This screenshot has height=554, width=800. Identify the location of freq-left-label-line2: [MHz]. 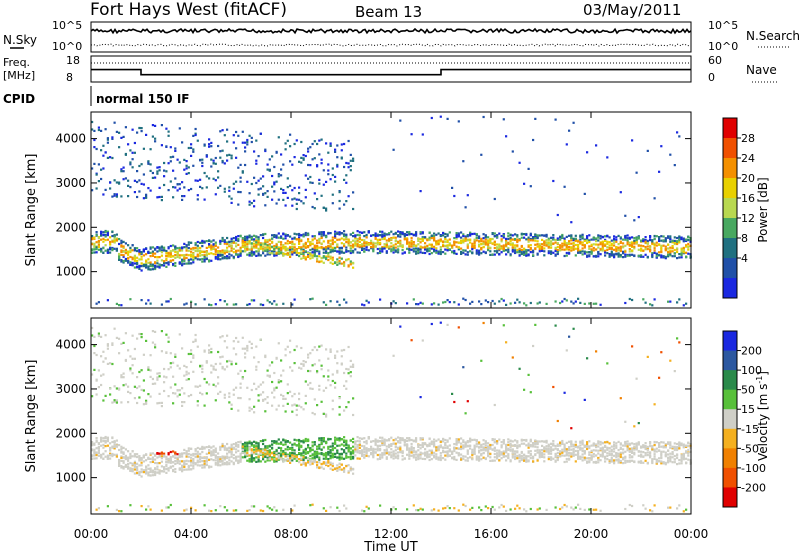
(19, 75).